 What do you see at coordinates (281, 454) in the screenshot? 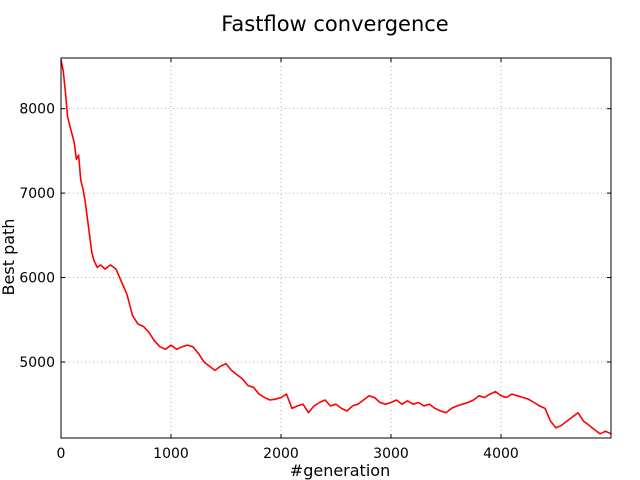
I see `x-tick-label: 2000` at bounding box center [281, 454].